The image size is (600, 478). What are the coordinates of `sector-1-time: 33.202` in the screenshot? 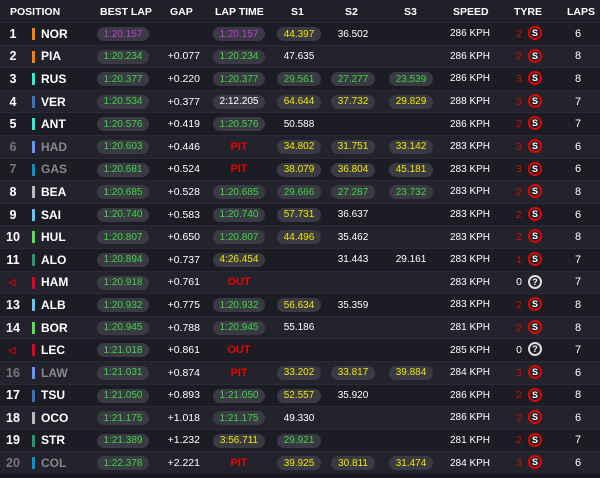 It's located at (299, 372).